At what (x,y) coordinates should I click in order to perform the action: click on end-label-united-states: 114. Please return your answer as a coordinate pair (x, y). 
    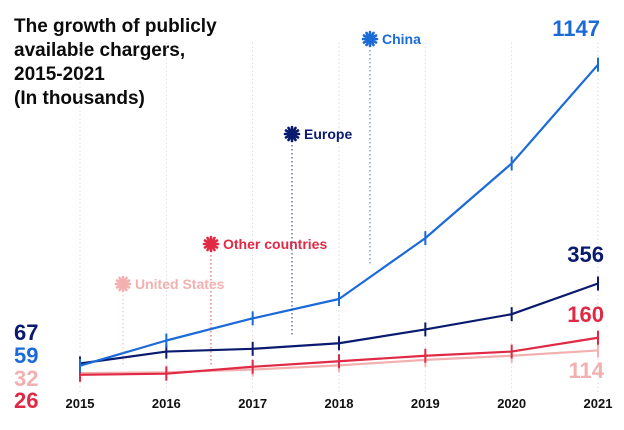
    Looking at the image, I should click on (587, 370).